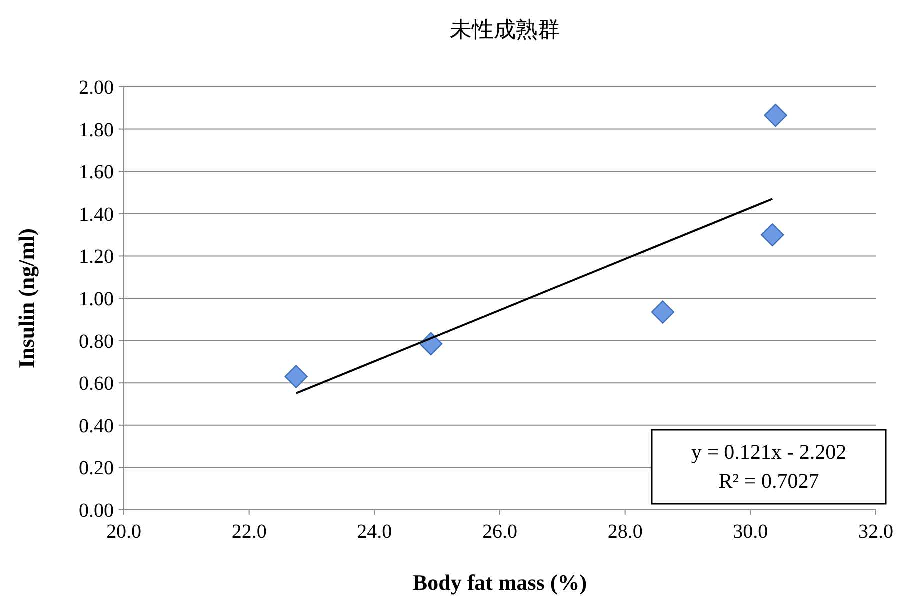  I want to click on x-tick-label: 30.0, so click(750, 532).